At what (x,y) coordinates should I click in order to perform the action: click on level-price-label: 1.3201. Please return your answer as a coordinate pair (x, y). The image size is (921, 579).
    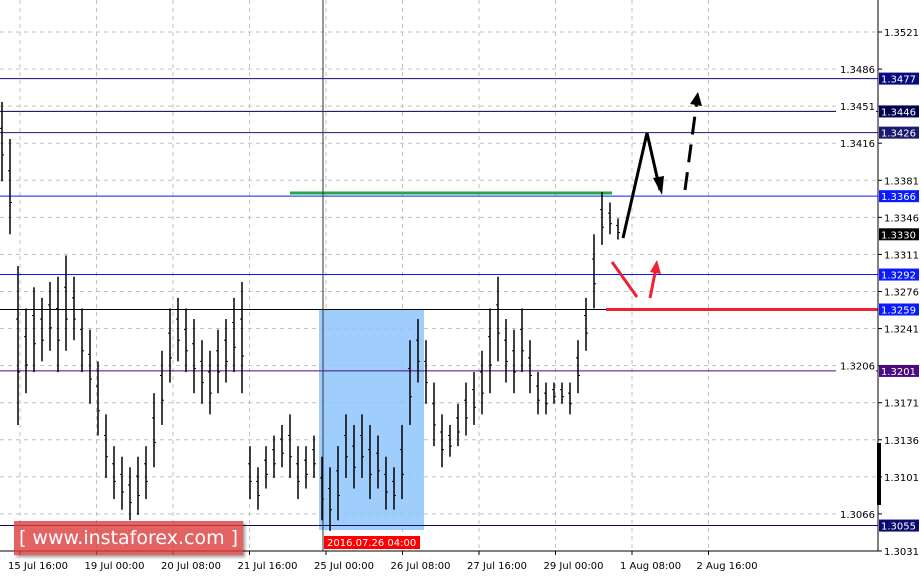
    Looking at the image, I should click on (898, 372).